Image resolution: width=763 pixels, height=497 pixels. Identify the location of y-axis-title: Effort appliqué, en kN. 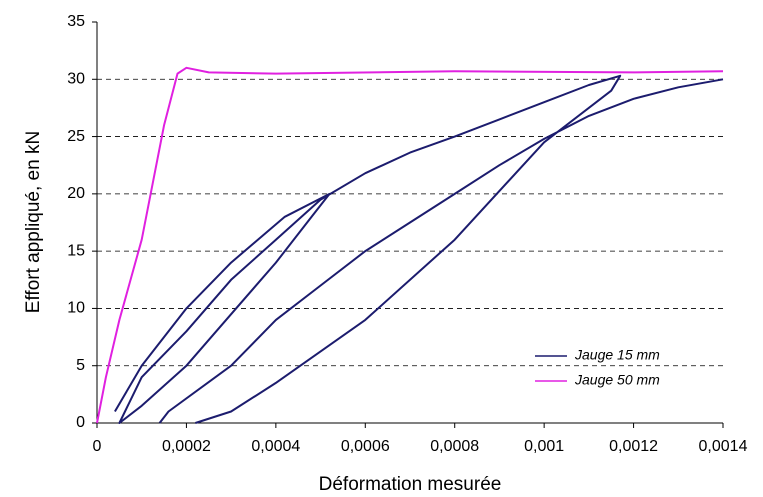
(33, 222).